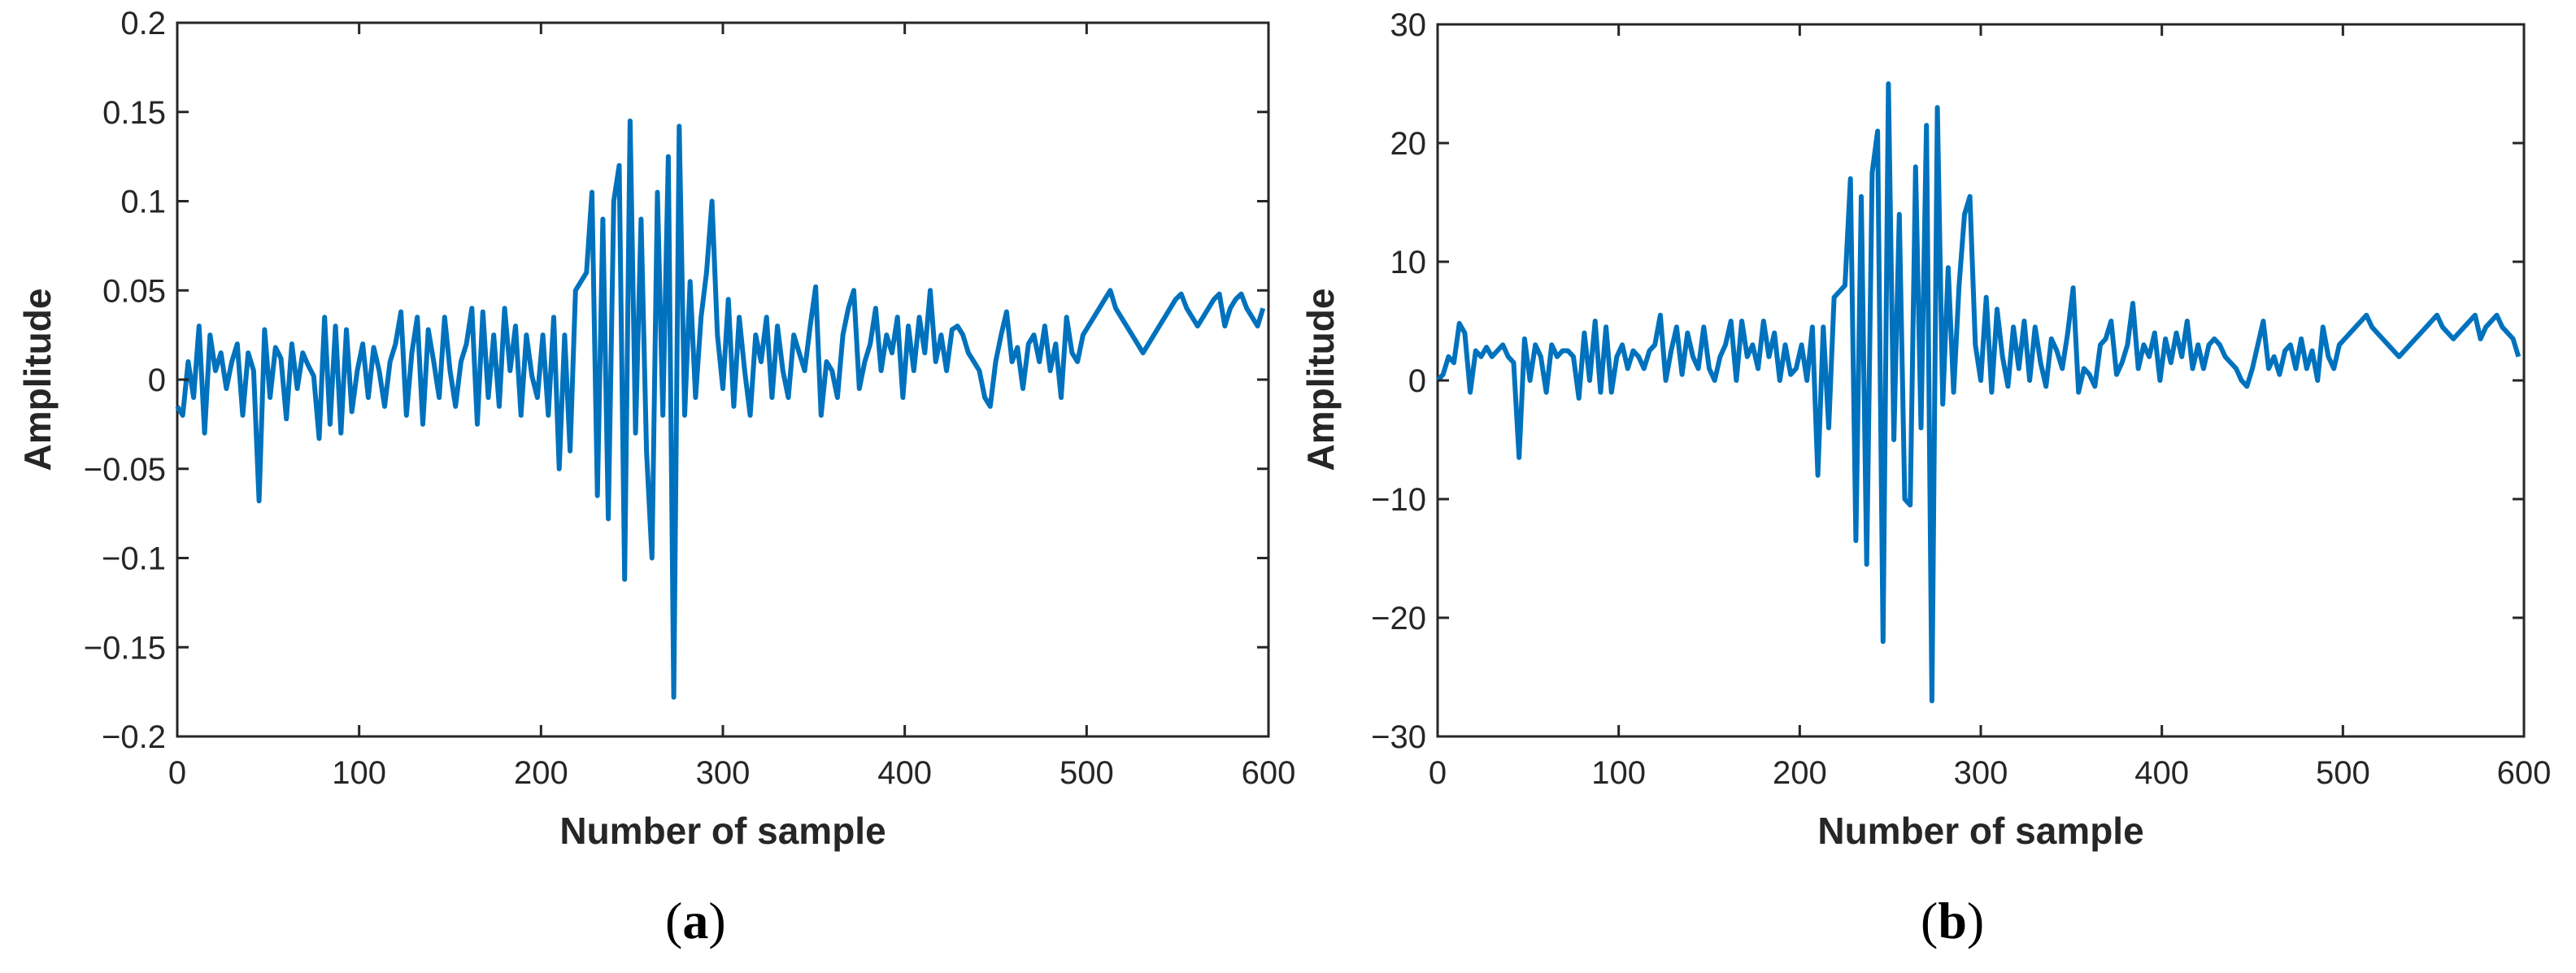  What do you see at coordinates (1399, 618) in the screenshot?
I see `y-tick-label-b-5: −20` at bounding box center [1399, 618].